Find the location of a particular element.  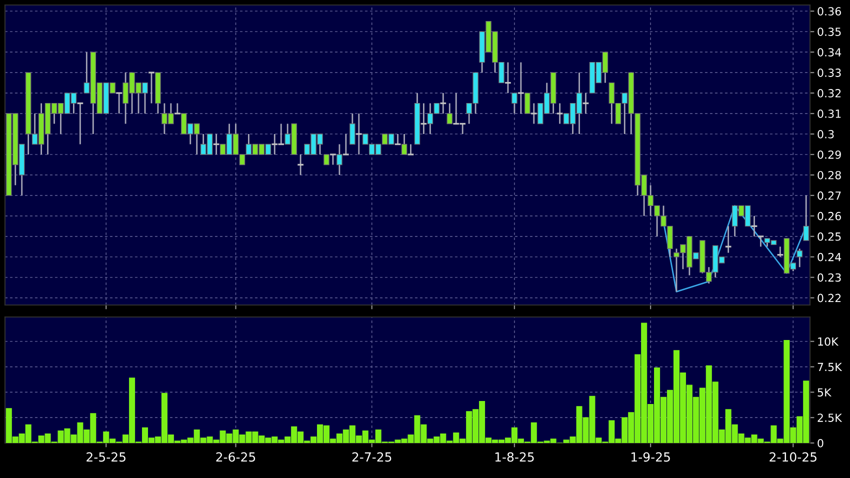

y-tick-label: 0.29 is located at coordinates (829, 154).